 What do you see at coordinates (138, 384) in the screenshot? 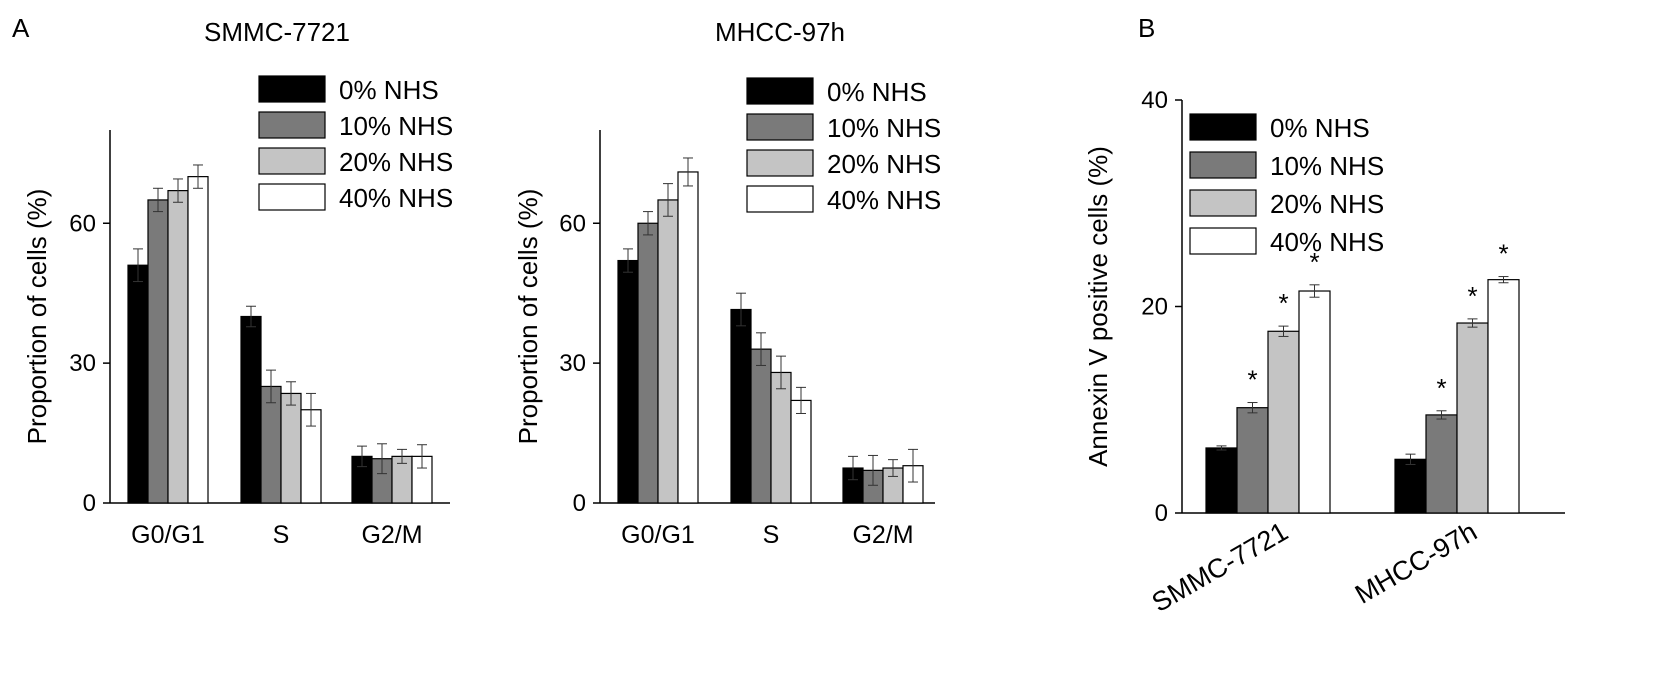
I see `bar-c0-g0g1-s0` at bounding box center [138, 384].